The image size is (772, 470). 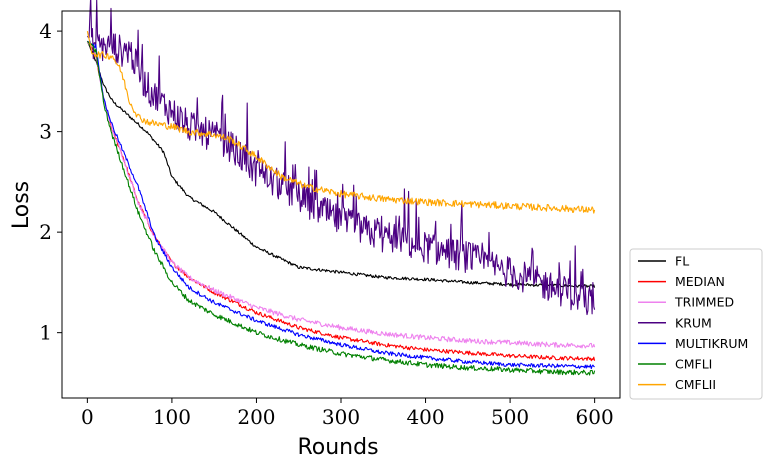 I want to click on legend-label-cmflii: CMFLII, so click(x=695, y=384).